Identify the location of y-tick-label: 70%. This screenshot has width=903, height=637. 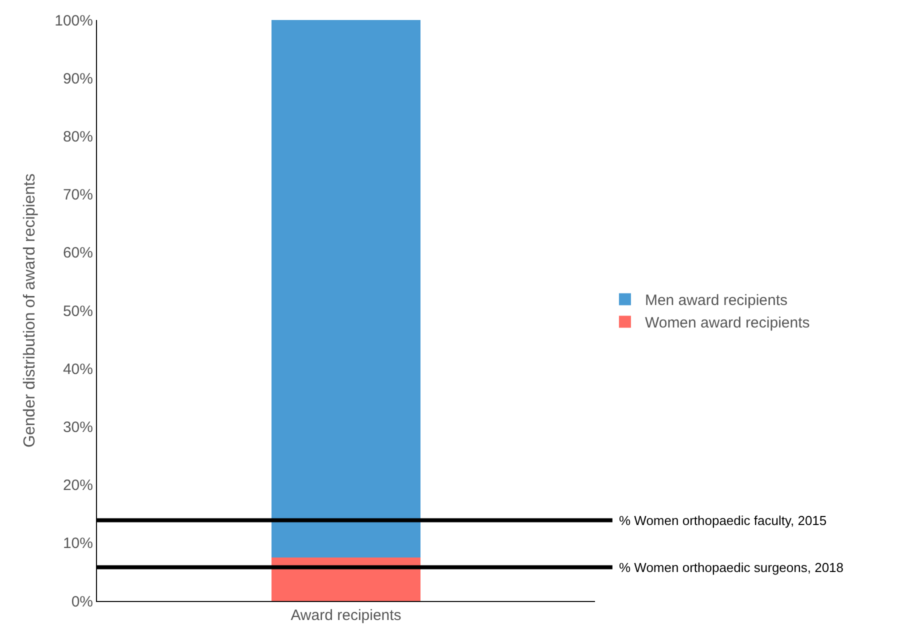
(77, 195).